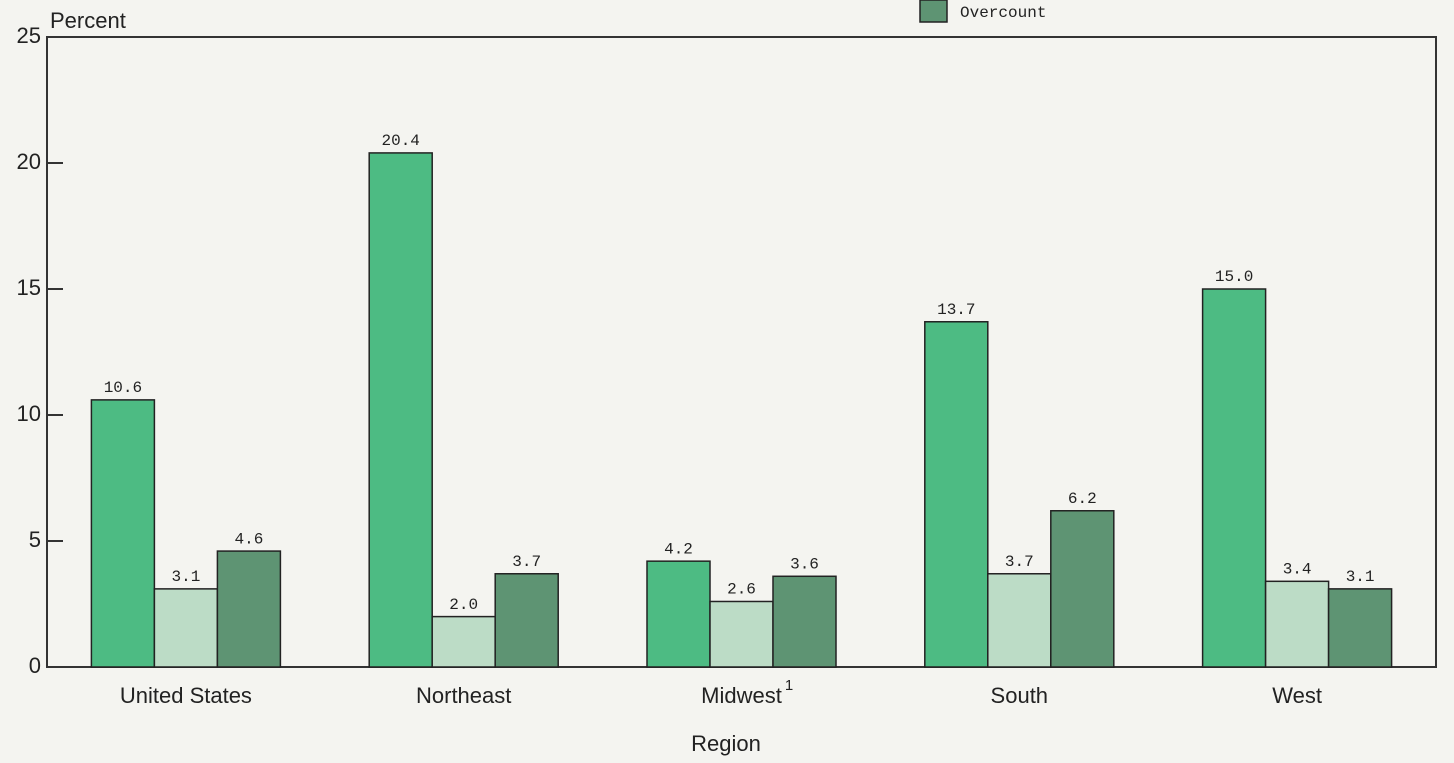  What do you see at coordinates (741, 590) in the screenshot?
I see `value-label: 2.6` at bounding box center [741, 590].